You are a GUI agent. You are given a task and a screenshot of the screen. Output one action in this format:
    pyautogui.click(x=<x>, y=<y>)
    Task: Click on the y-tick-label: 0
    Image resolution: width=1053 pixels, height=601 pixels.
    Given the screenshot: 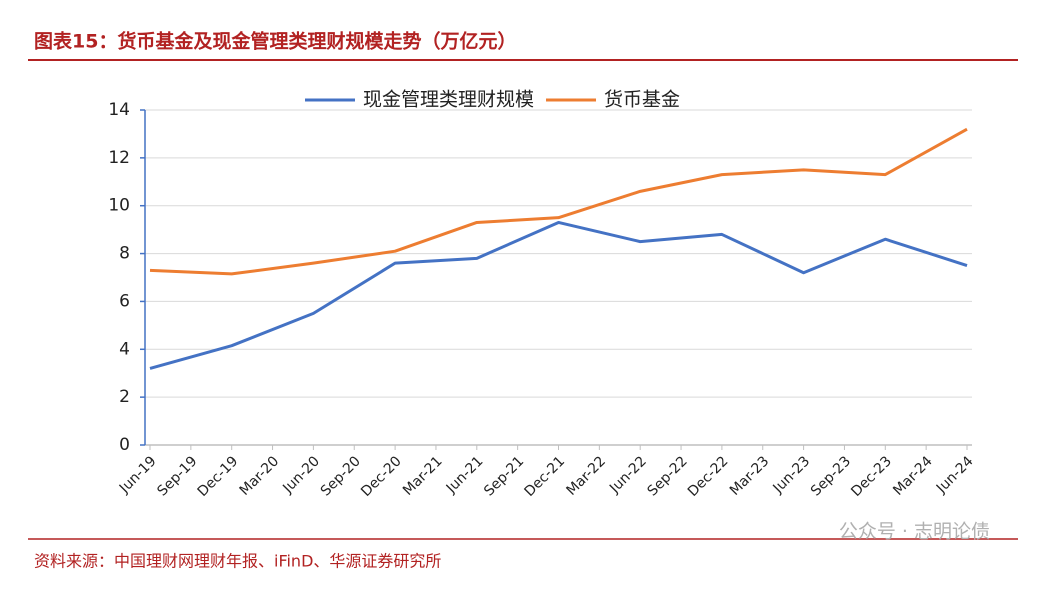 What is the action you would take?
    pyautogui.click(x=124, y=445)
    